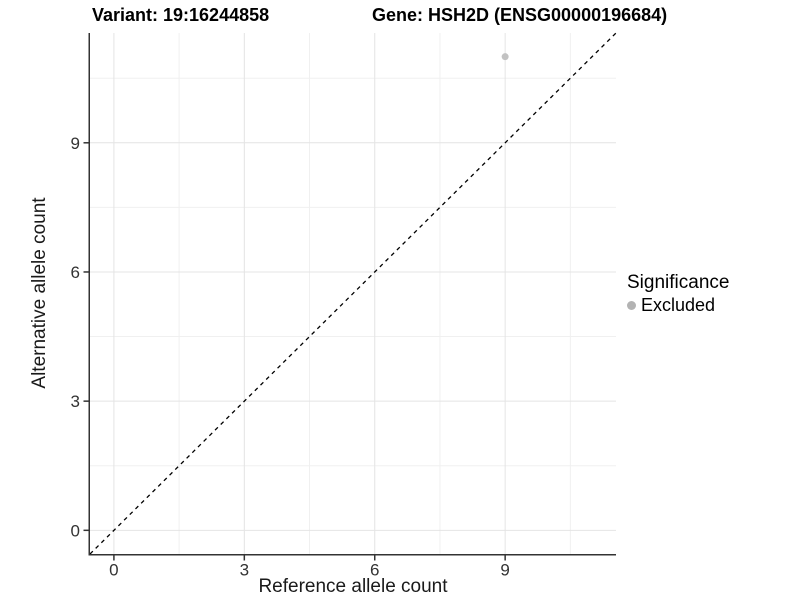 The image size is (800, 600). What do you see at coordinates (631, 305) in the screenshot?
I see `legend-key-dot` at bounding box center [631, 305].